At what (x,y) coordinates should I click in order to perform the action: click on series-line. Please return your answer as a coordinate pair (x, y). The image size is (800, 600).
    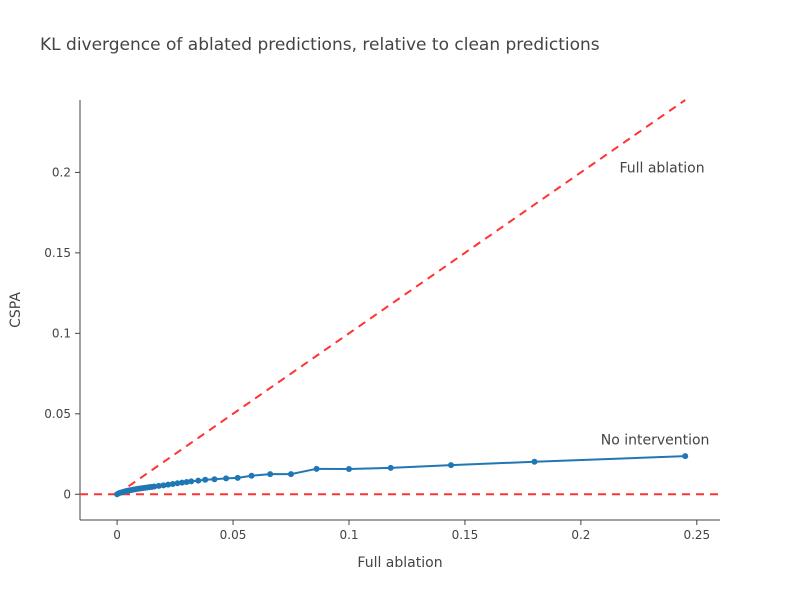
    Looking at the image, I should click on (401, 475).